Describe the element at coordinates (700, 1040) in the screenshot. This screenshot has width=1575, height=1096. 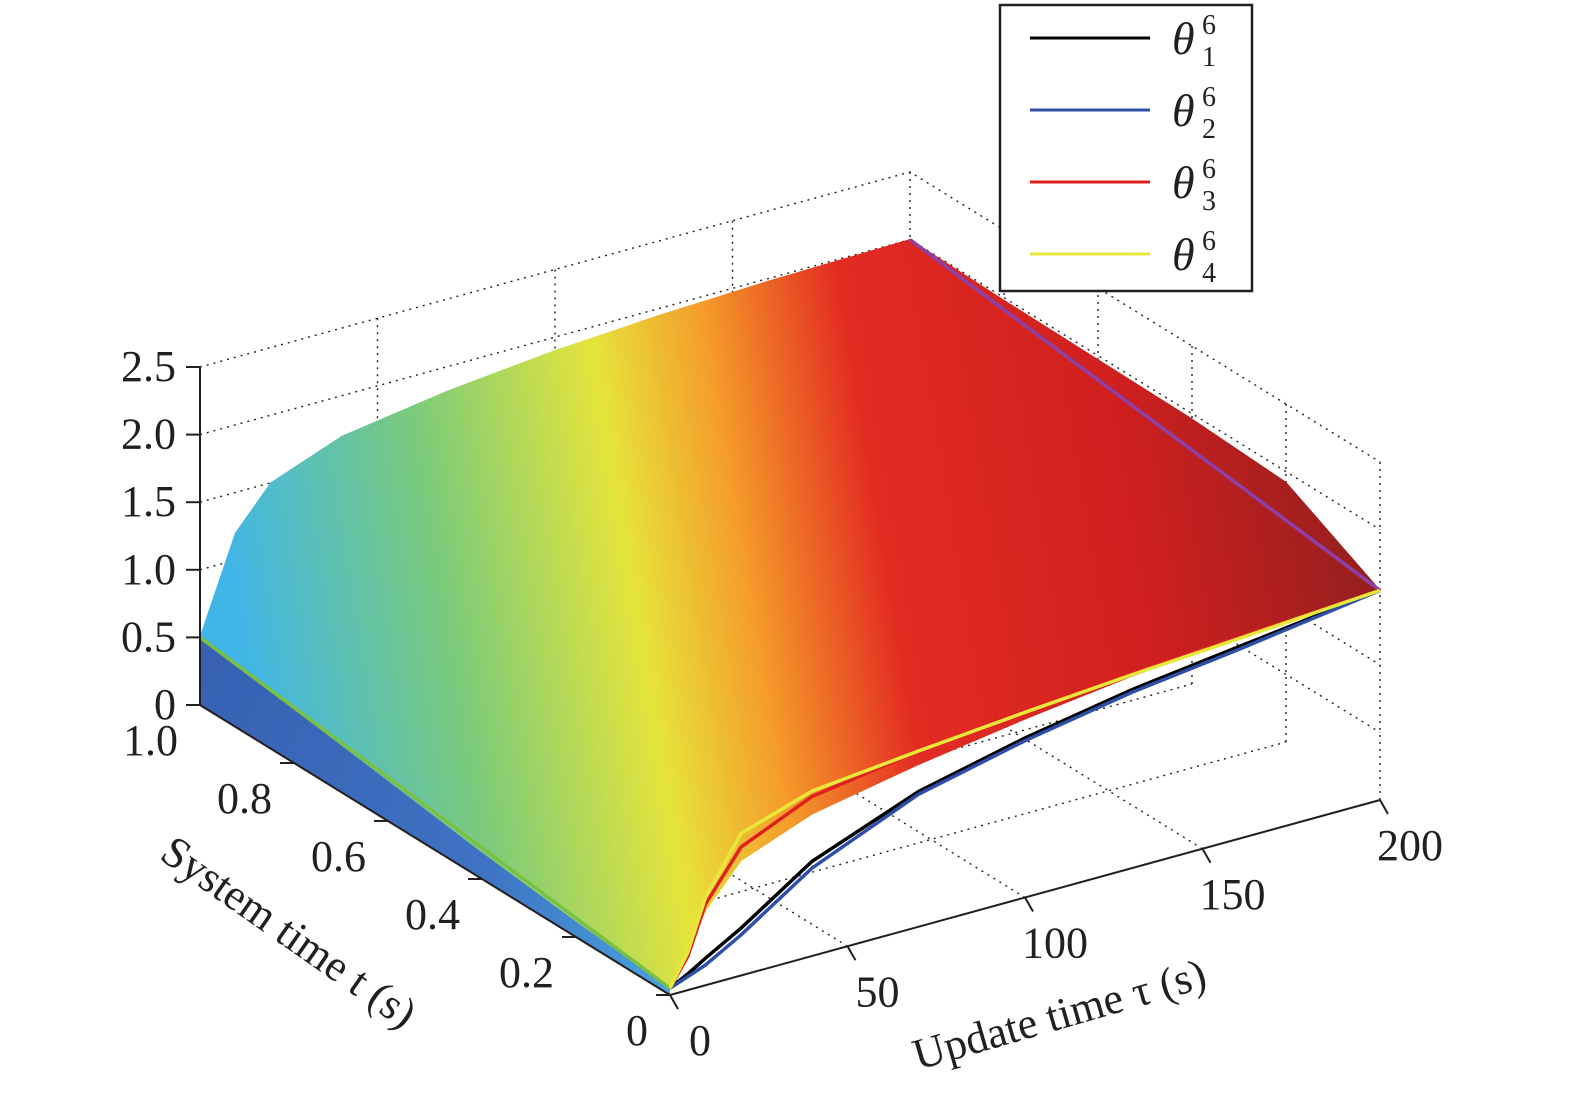
I see `x-tick-label: 0` at that location.